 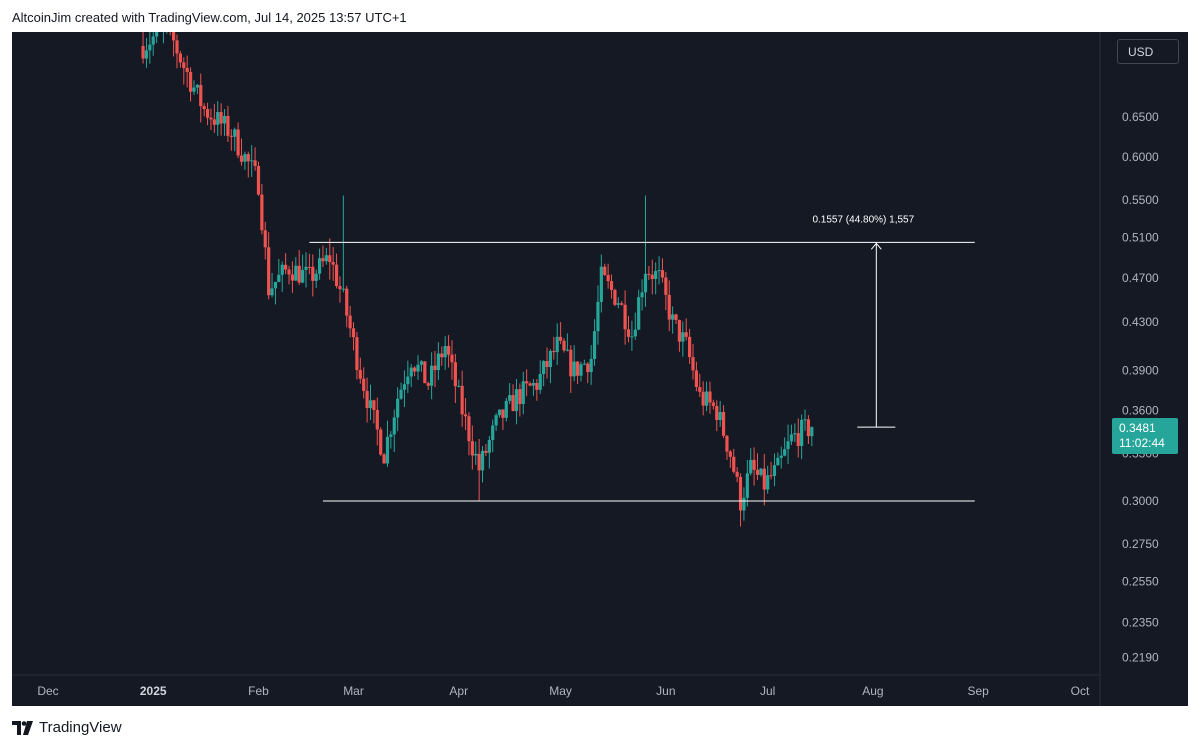 What do you see at coordinates (876, 246) in the screenshot?
I see `measure-arrow-head` at bounding box center [876, 246].